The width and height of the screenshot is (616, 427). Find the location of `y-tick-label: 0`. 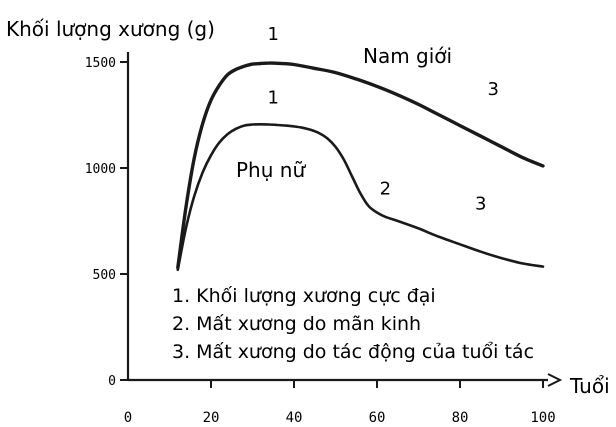

y-tick-label: 0 is located at coordinates (112, 381).